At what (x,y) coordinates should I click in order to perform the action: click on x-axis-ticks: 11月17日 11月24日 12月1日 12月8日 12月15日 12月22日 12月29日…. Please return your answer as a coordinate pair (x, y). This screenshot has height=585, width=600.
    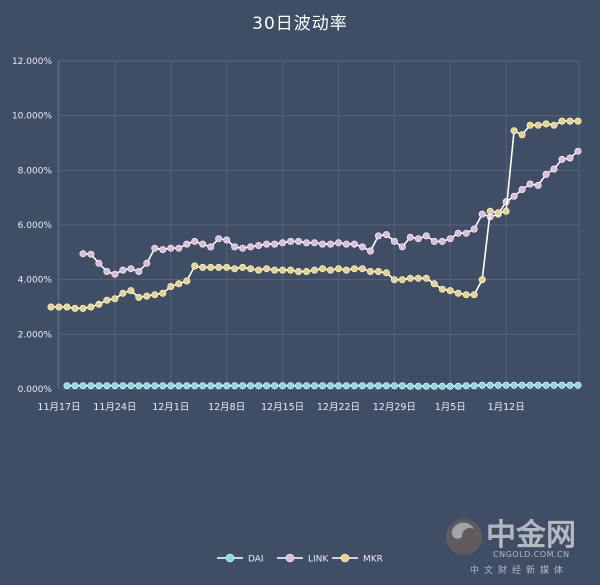
    Looking at the image, I should click on (280, 407).